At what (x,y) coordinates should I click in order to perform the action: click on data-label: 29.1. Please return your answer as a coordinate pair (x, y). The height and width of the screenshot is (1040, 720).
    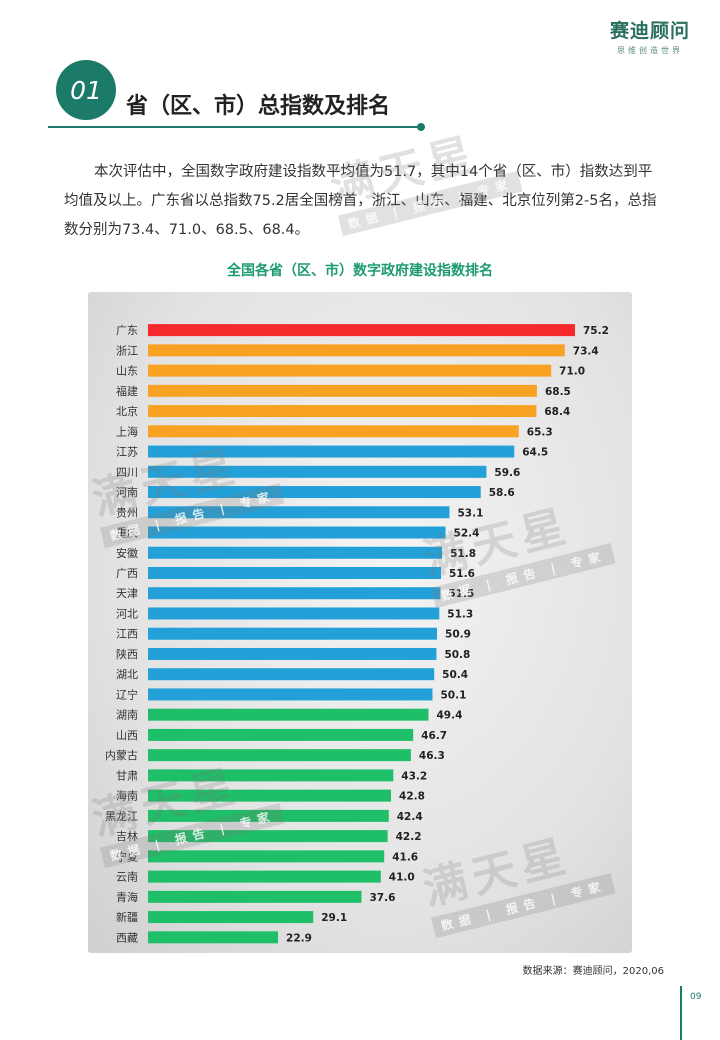
    Looking at the image, I should click on (334, 918).